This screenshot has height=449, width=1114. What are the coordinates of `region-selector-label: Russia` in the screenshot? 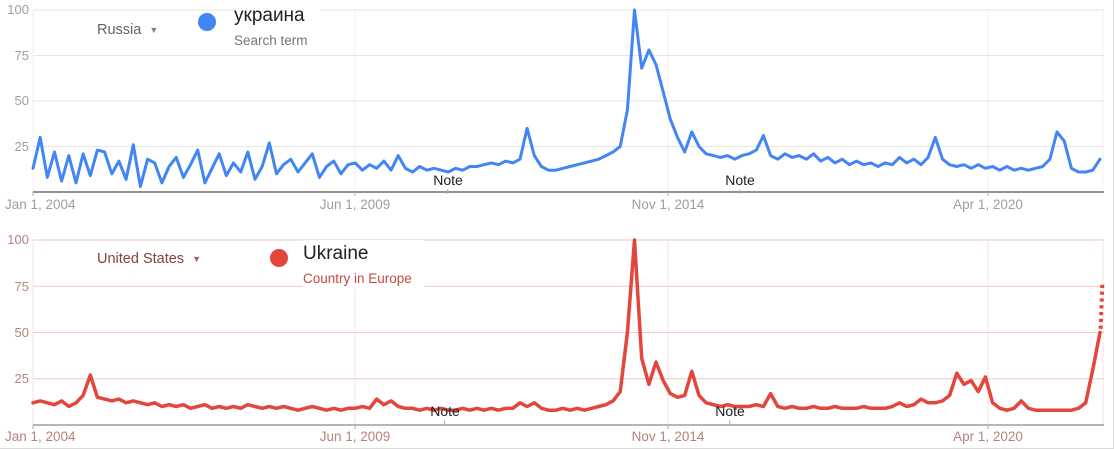 It's located at (119, 30).